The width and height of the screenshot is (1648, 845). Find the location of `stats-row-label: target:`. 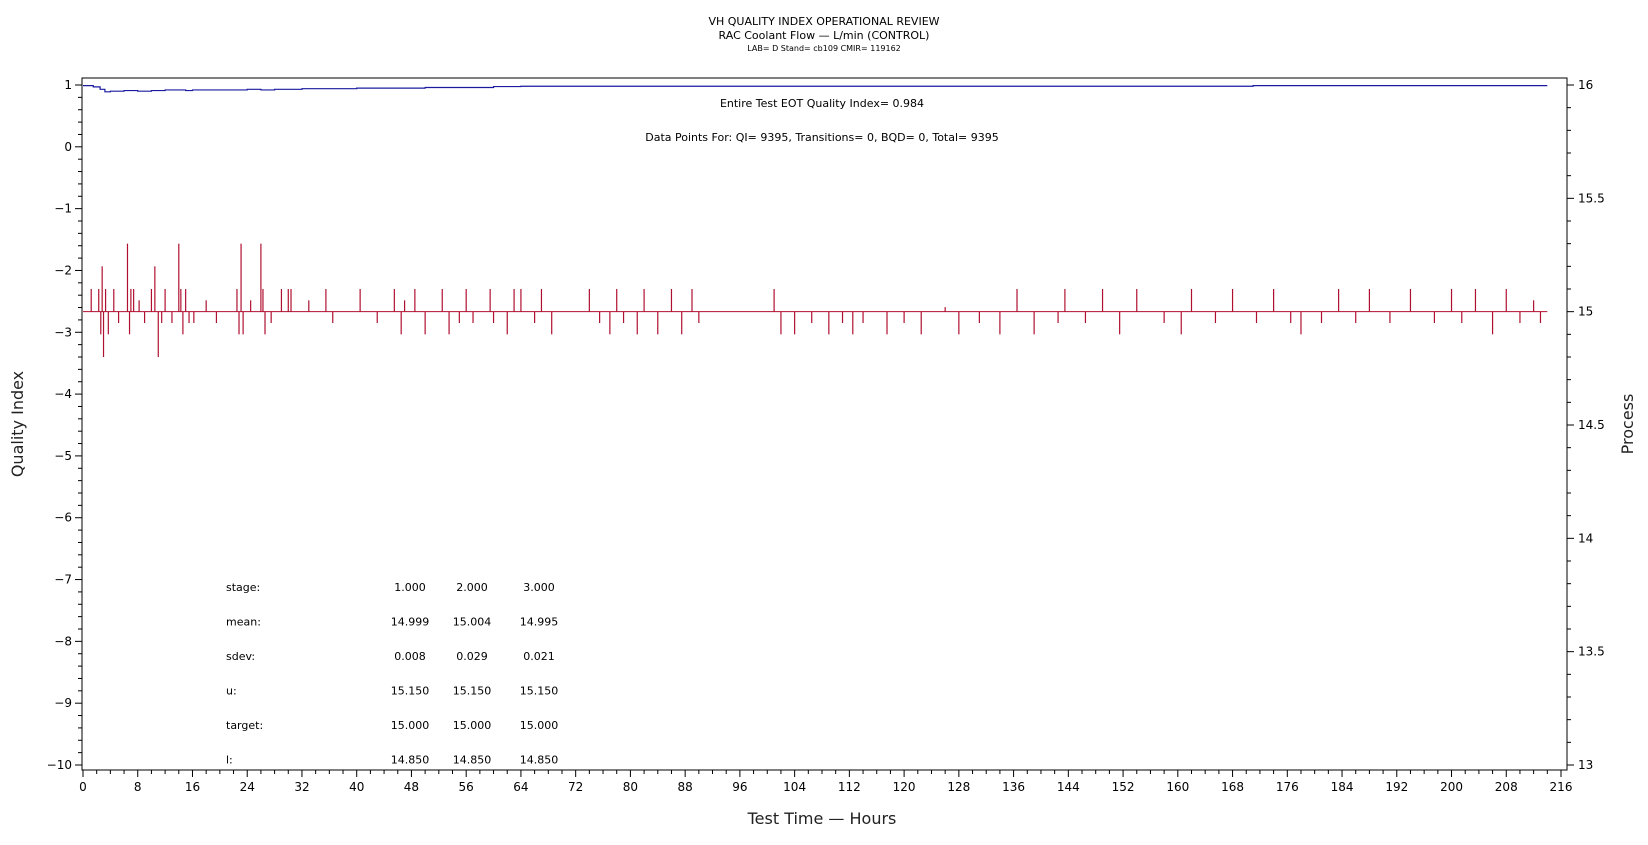

stats-row-label: target: is located at coordinates (244, 725).